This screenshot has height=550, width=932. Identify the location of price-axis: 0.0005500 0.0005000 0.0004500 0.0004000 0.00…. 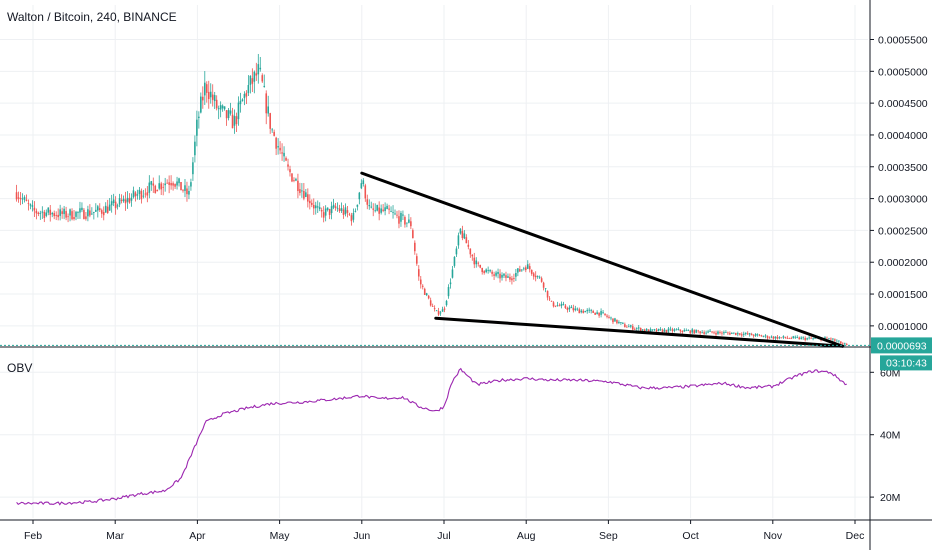
(899, 183).